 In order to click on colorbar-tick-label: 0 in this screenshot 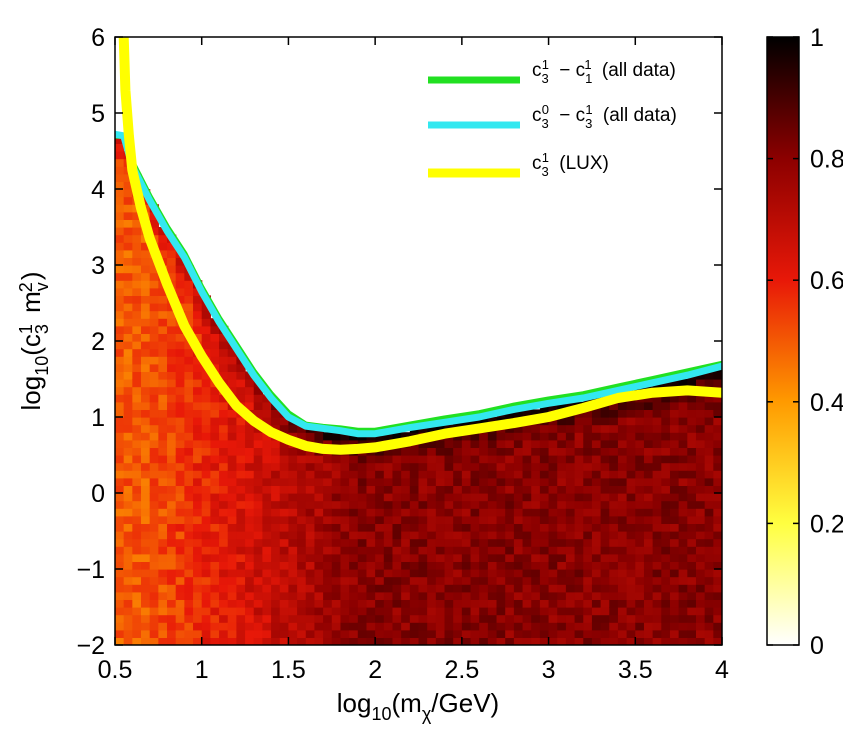, I will do `click(817, 646)`.